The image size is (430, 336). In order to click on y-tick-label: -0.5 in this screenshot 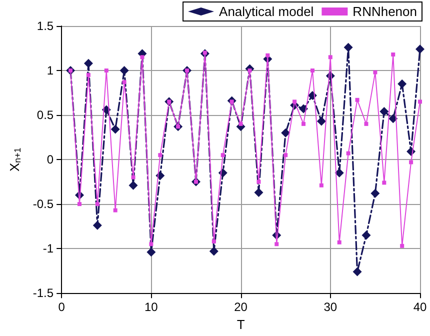, I will do `click(43, 204)`.